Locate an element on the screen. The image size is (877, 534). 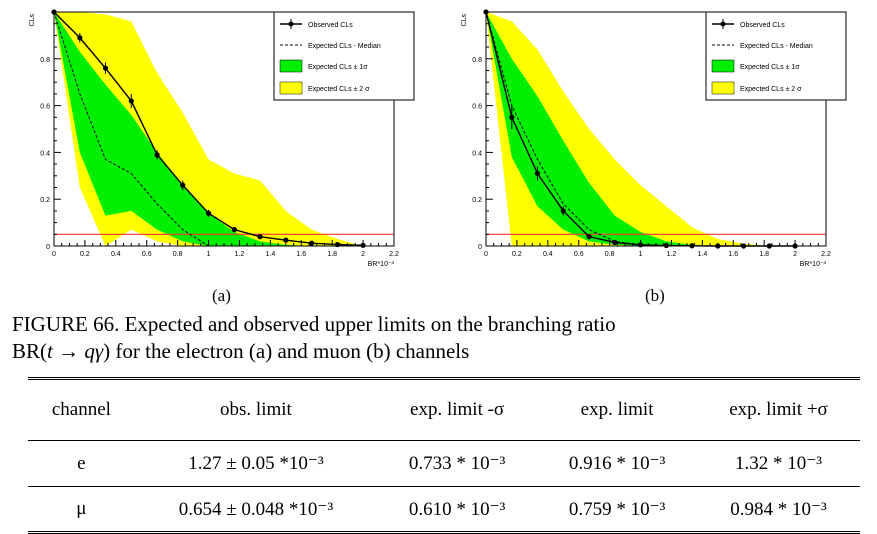
x-tick-label: 1.8 is located at coordinates (764, 254).